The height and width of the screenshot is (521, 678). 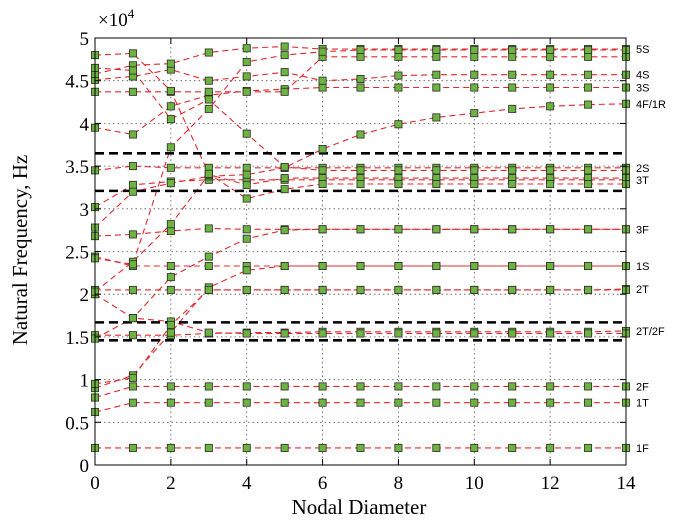 I want to click on y-tick-label: 4, so click(x=85, y=124).